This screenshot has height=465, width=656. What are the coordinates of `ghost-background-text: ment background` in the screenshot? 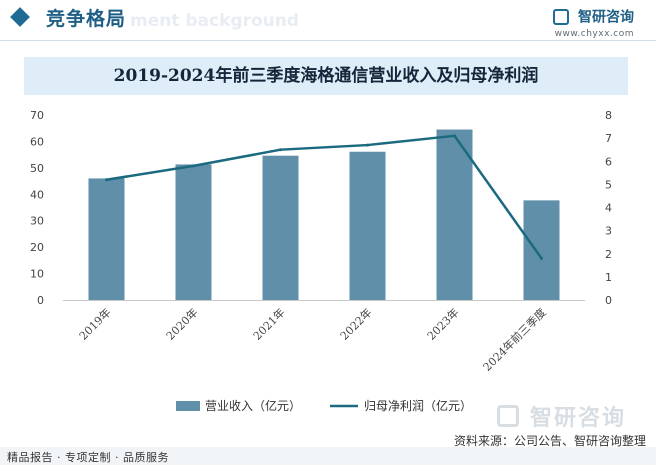 It's located at (215, 21).